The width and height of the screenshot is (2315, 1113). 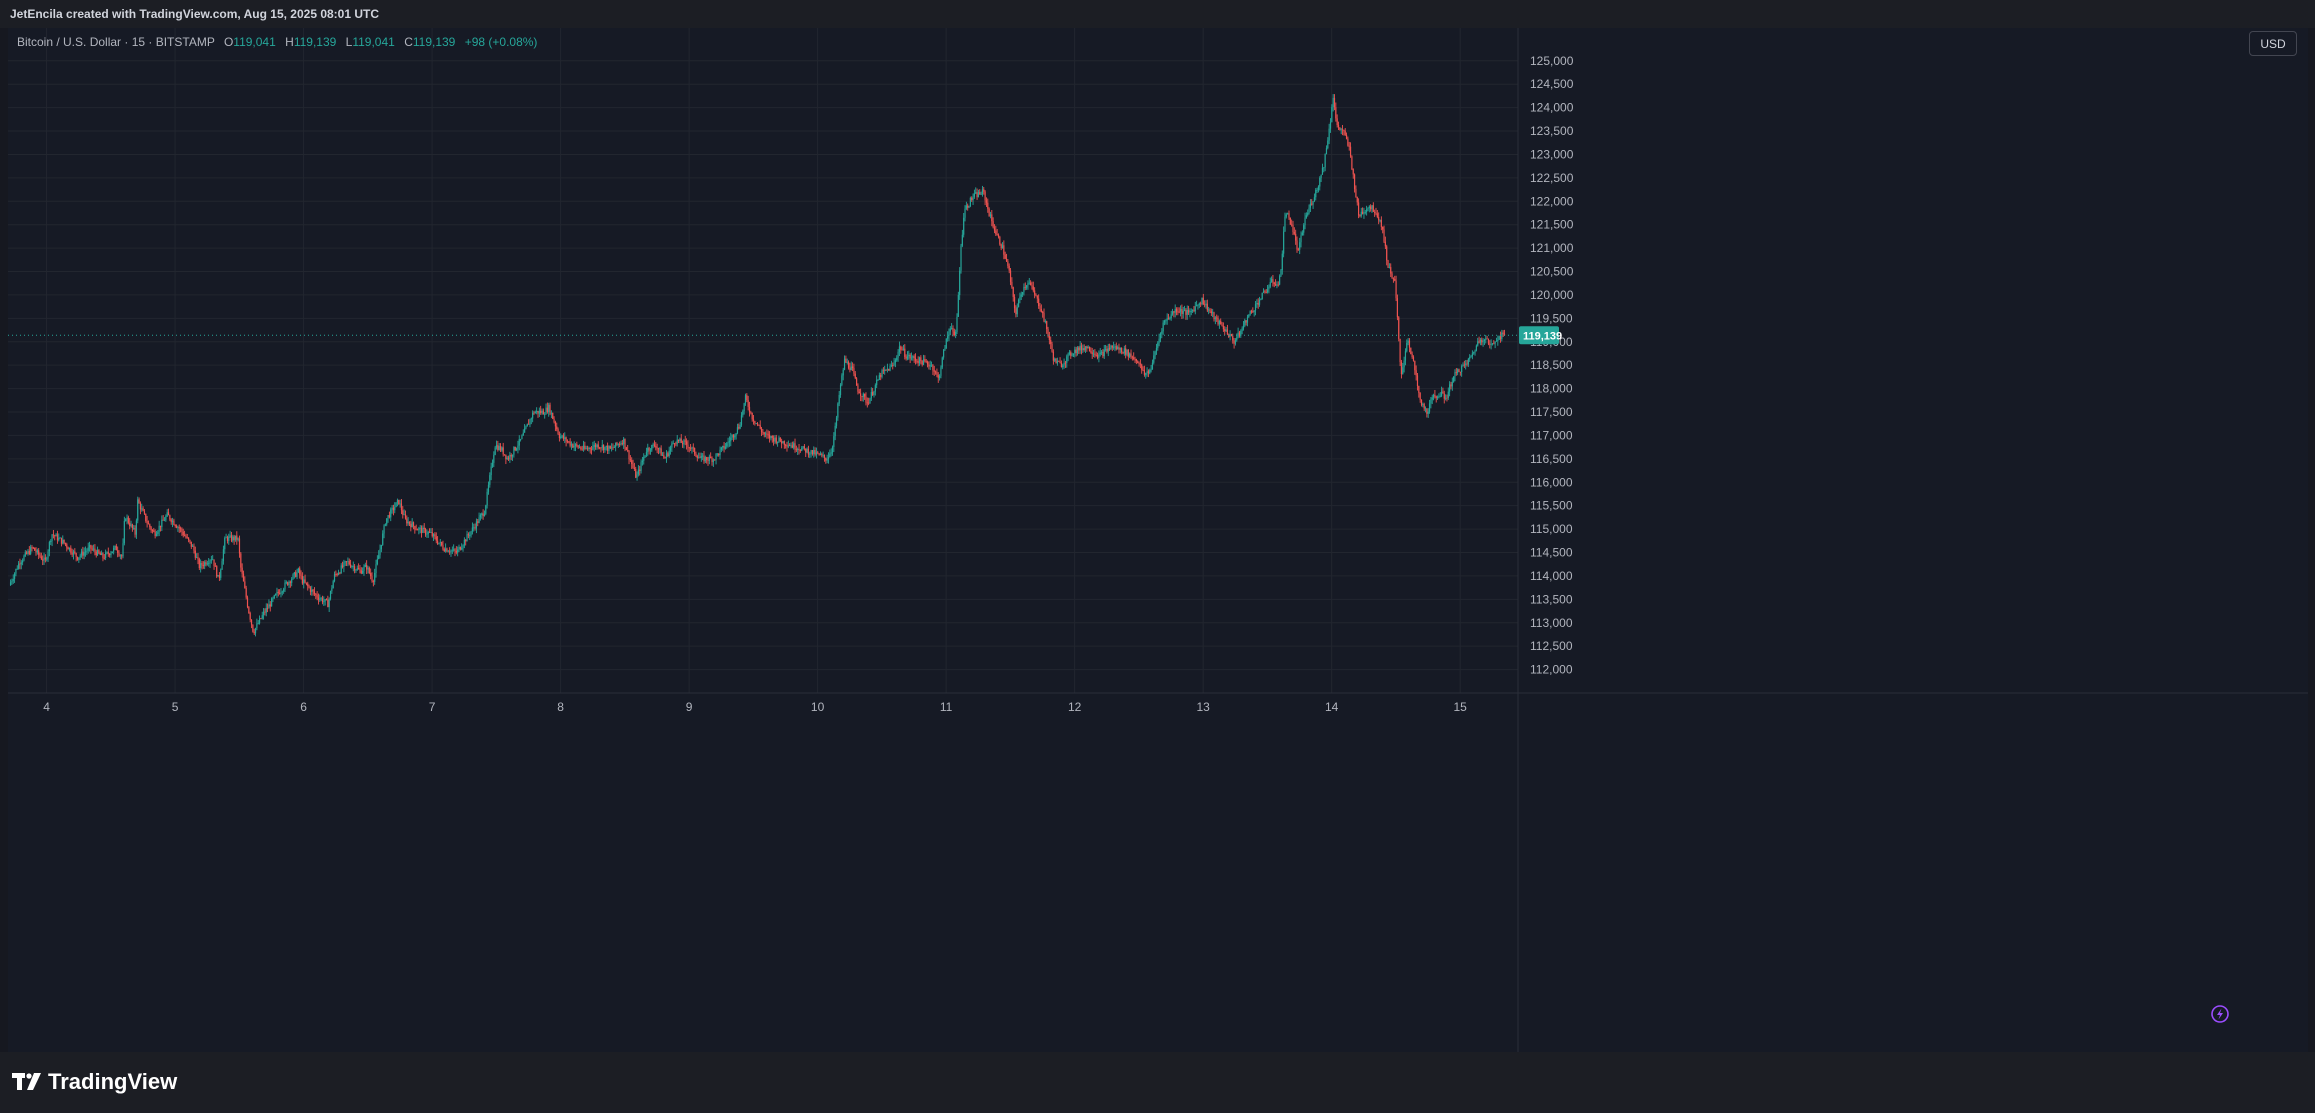 I want to click on legend-close: 119,139, so click(x=434, y=42).